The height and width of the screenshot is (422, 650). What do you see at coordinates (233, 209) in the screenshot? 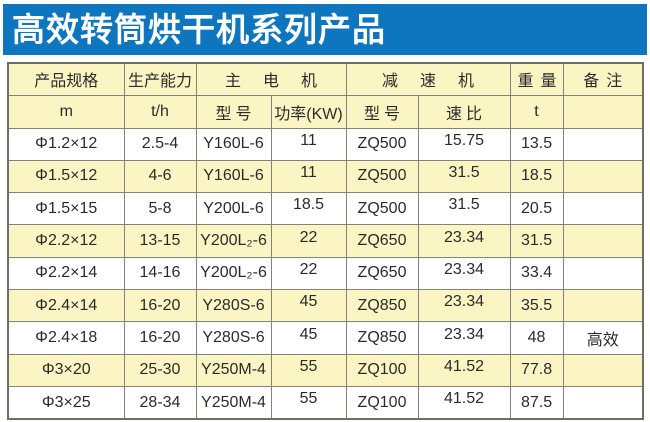
I see `table-cell: Y200L-6` at bounding box center [233, 209].